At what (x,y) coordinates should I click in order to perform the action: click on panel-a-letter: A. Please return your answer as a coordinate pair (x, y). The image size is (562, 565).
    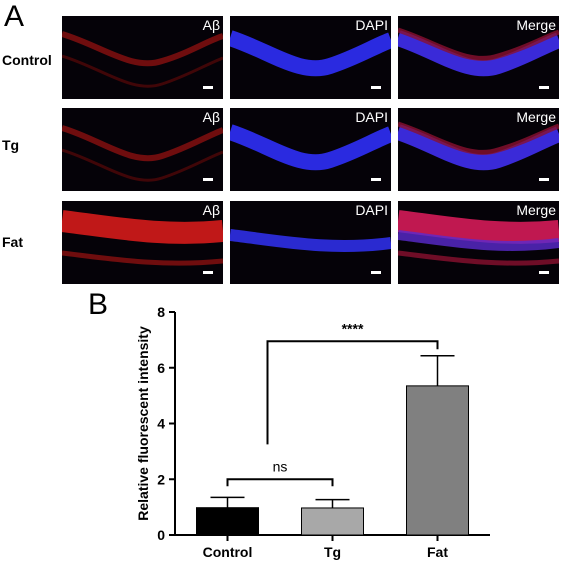
    Looking at the image, I should click on (14, 16).